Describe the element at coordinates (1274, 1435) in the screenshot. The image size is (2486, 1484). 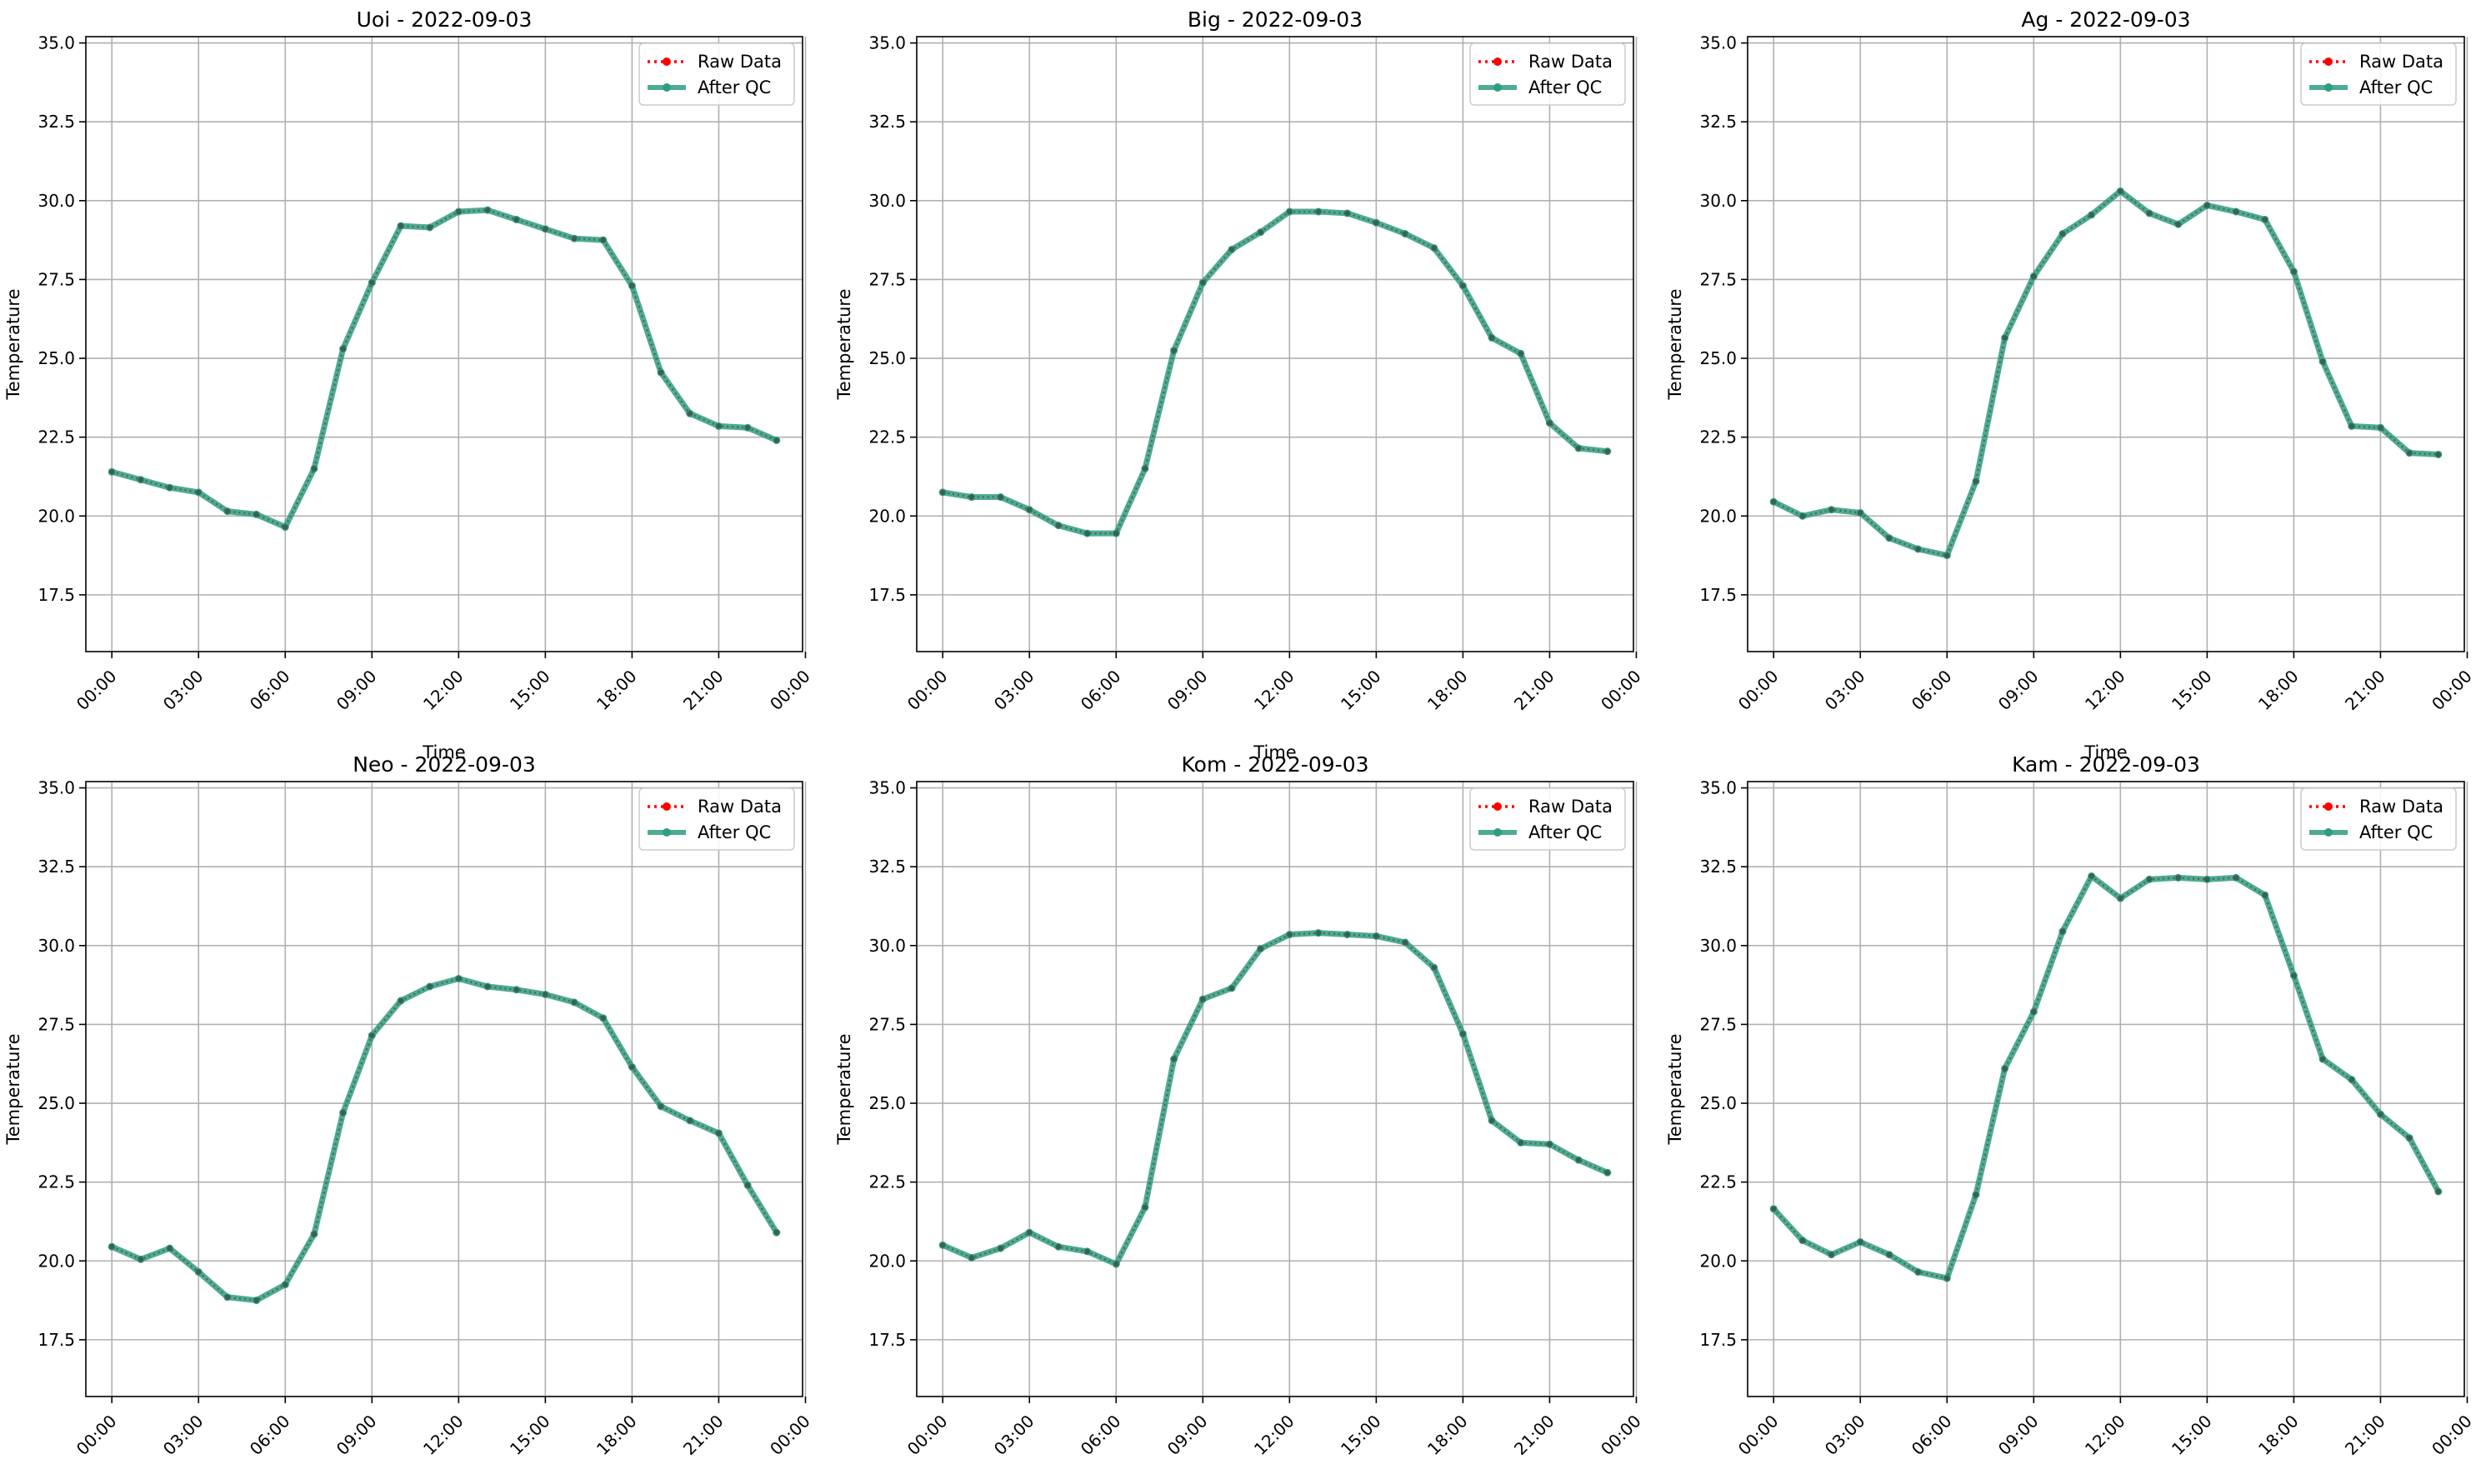
I see `x-tick-label: 12:00` at that location.